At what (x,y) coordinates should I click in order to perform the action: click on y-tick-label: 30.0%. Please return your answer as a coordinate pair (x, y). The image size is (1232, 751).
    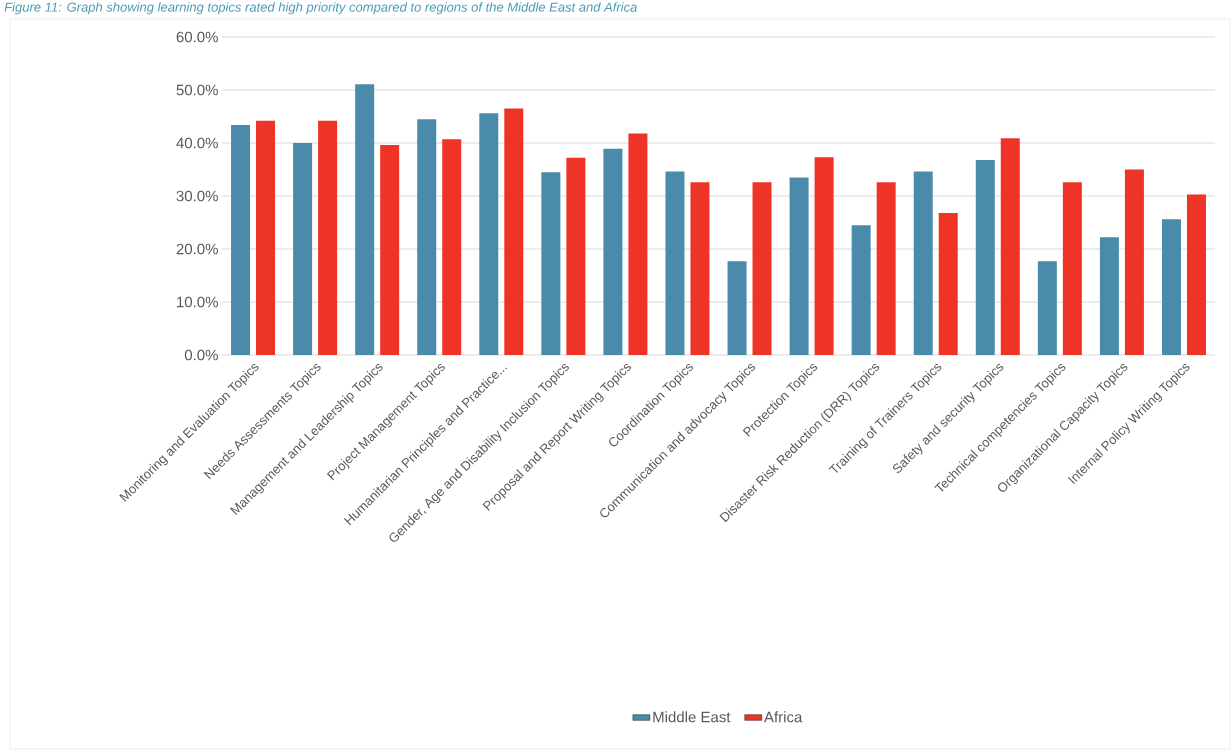
    Looking at the image, I should click on (197, 196).